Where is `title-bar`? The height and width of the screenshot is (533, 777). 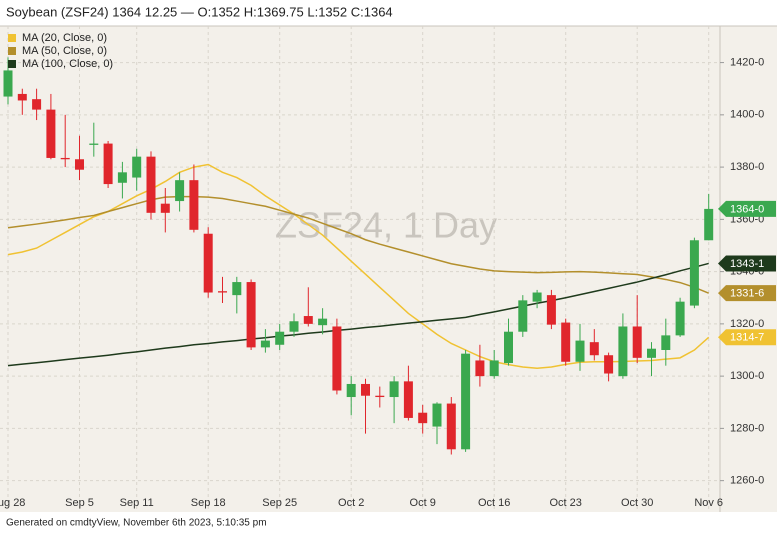
title-bar is located at coordinates (388, 13).